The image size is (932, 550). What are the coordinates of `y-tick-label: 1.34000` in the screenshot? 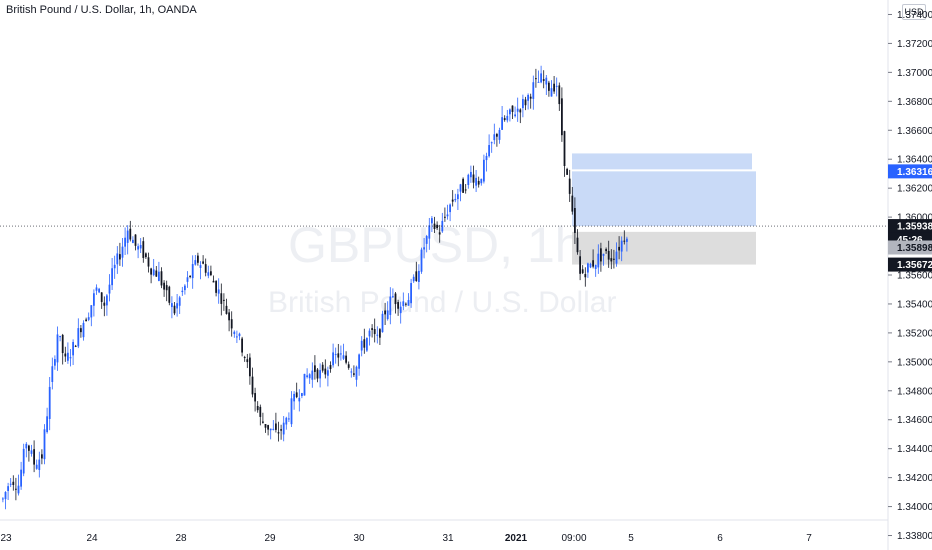 It's located at (914, 507).